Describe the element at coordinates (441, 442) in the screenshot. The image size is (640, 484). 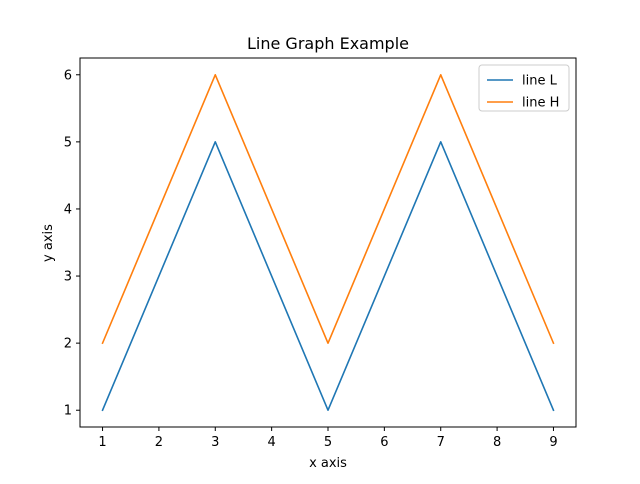
I see `x-tick-label: 7` at that location.